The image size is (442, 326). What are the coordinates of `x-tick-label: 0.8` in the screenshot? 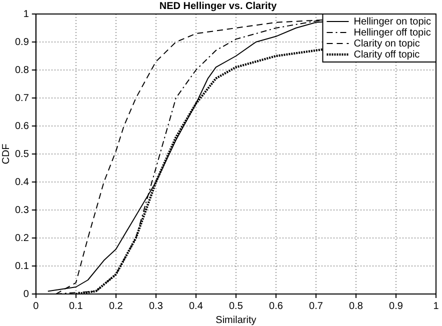 It's located at (356, 306).